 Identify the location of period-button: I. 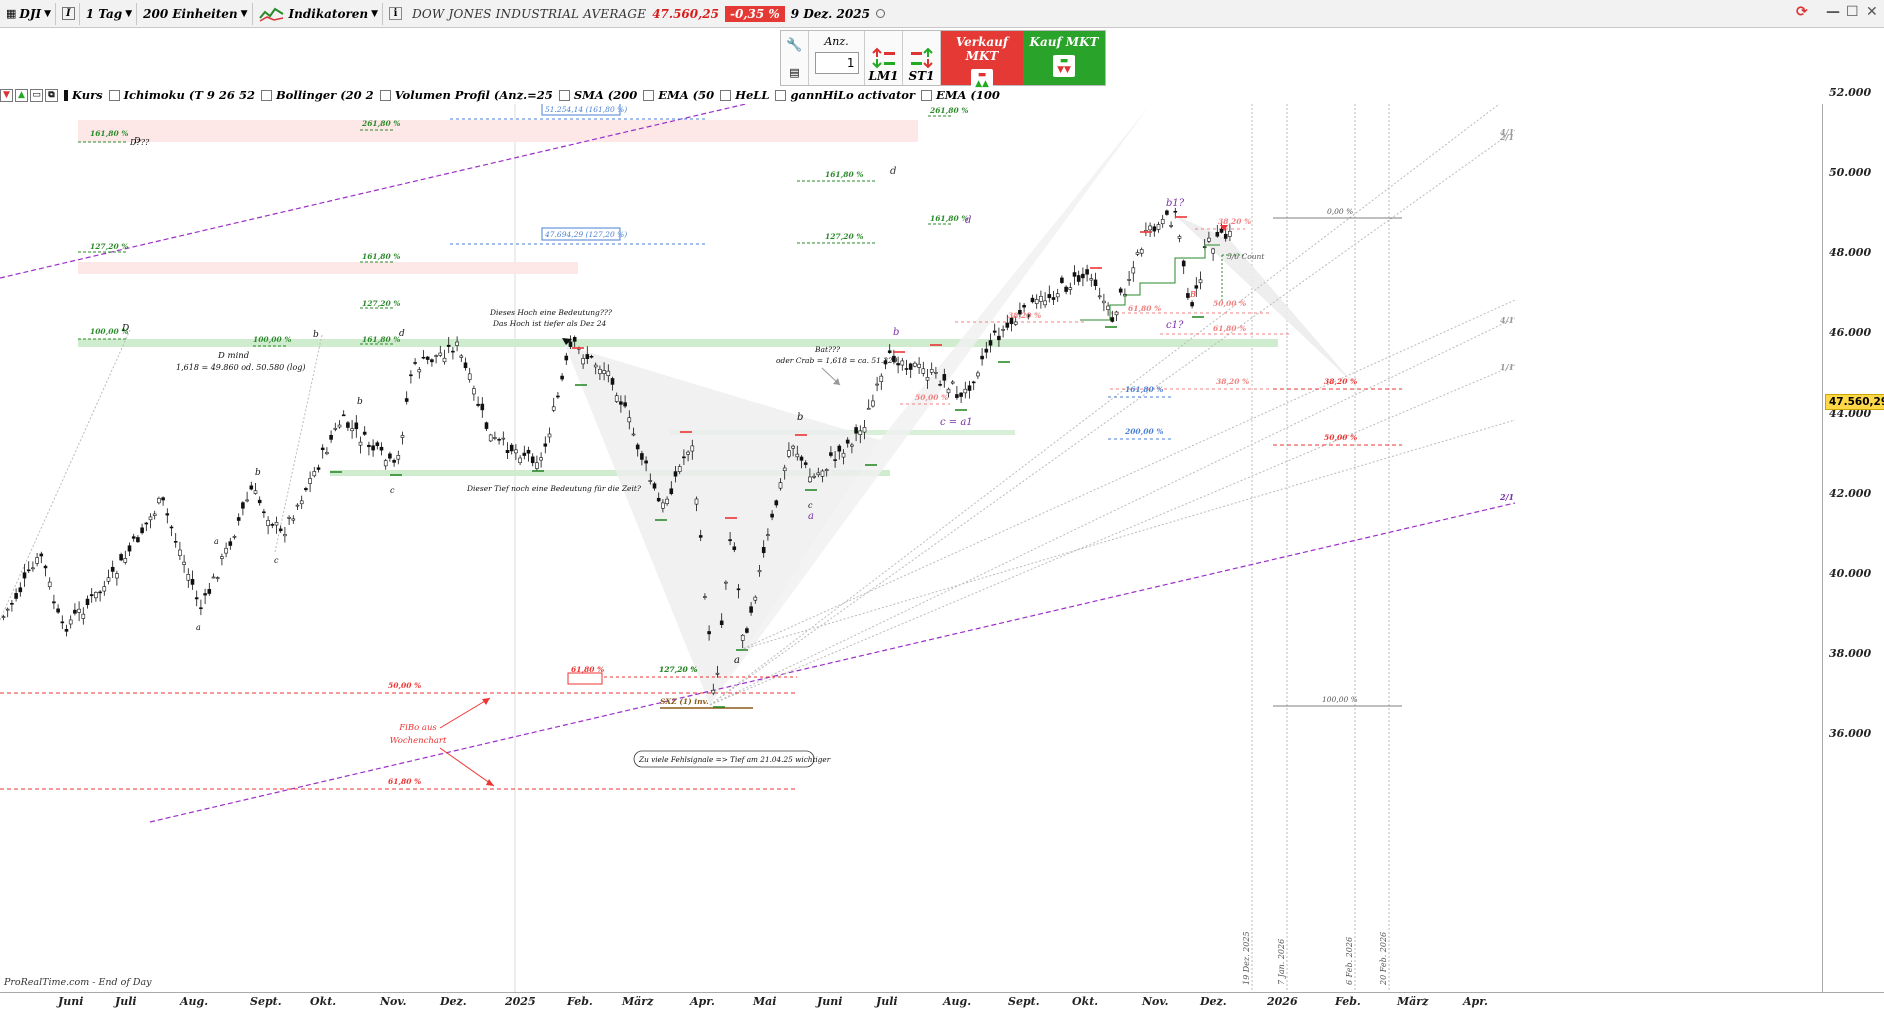
(69, 13).